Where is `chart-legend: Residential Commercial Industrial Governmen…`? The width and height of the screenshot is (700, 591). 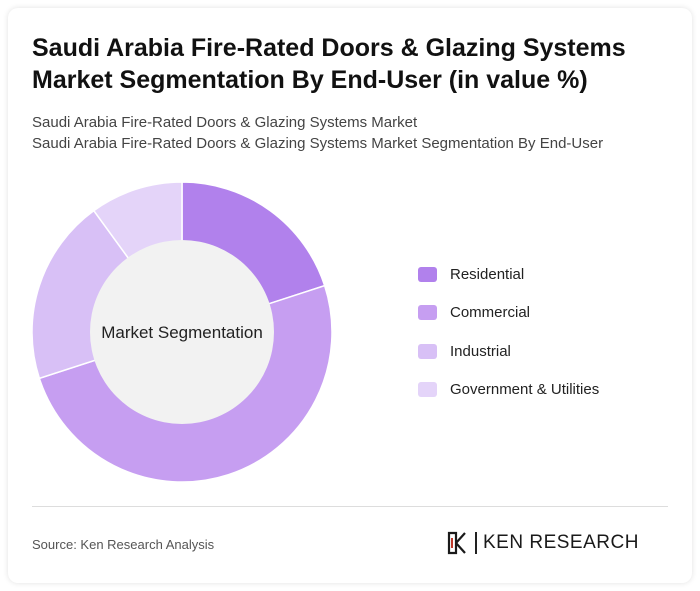 chart-legend: Residential Commercial Industrial Governmen… is located at coordinates (543, 341).